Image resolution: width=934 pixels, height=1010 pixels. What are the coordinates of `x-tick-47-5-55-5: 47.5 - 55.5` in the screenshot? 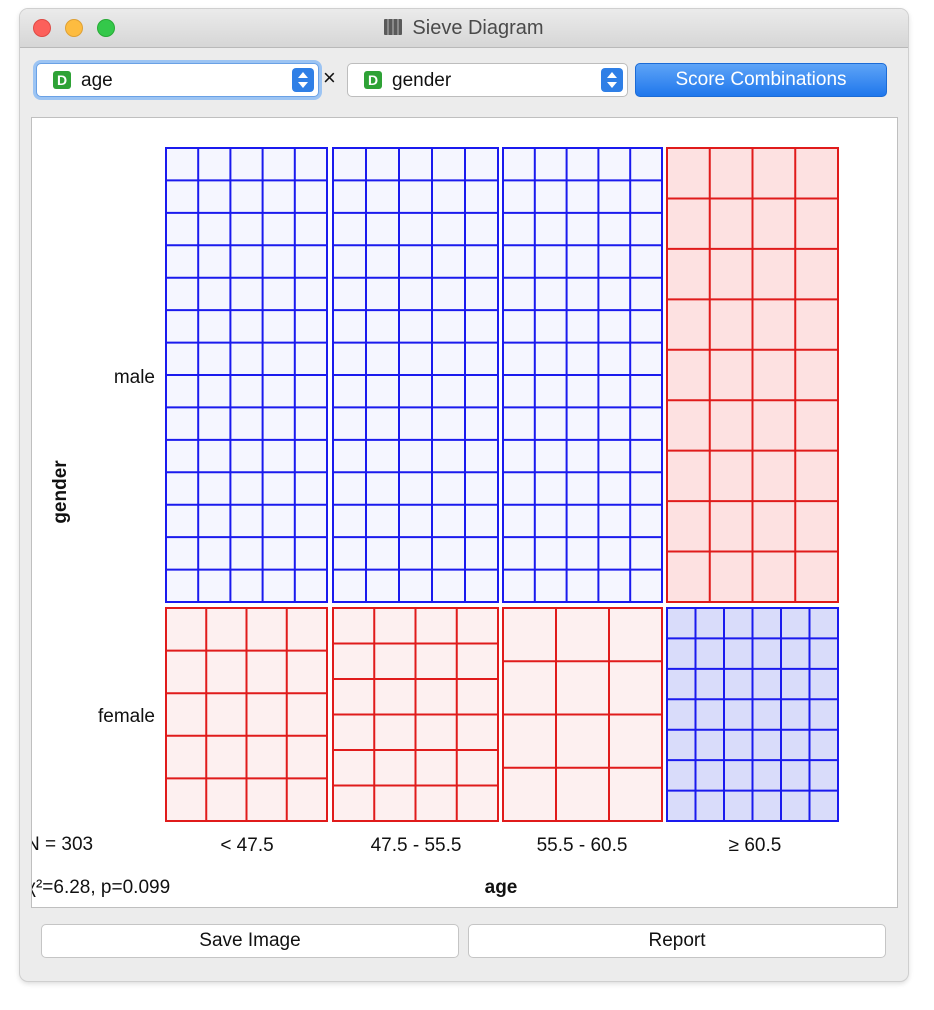 It's located at (416, 845).